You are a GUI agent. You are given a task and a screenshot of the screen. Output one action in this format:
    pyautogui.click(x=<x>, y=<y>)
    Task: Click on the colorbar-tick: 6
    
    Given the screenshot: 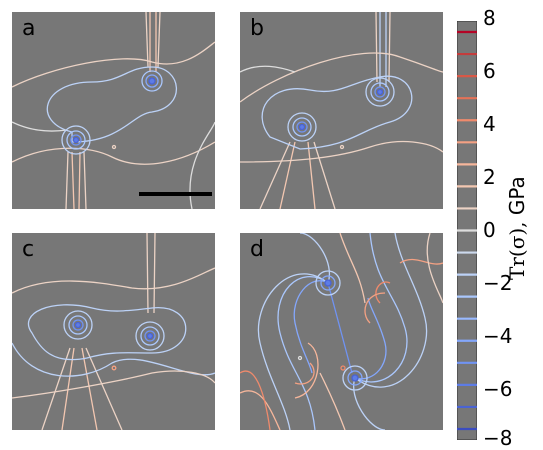 What is the action you would take?
    pyautogui.click(x=489, y=71)
    